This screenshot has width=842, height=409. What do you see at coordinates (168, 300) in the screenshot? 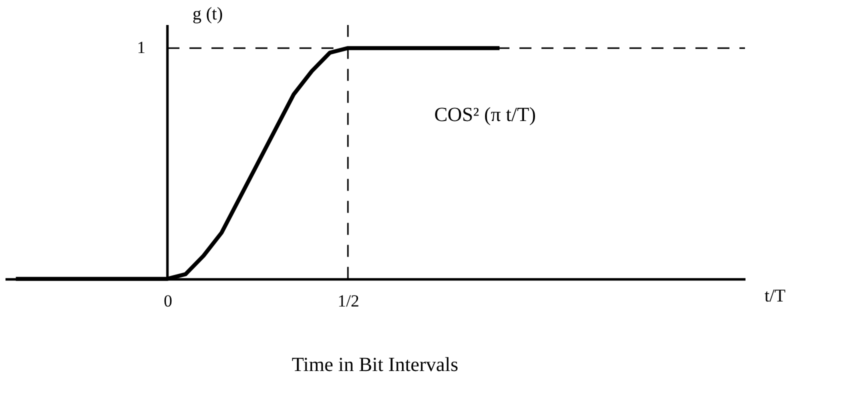
I see `x-tick-label: 0` at bounding box center [168, 300].